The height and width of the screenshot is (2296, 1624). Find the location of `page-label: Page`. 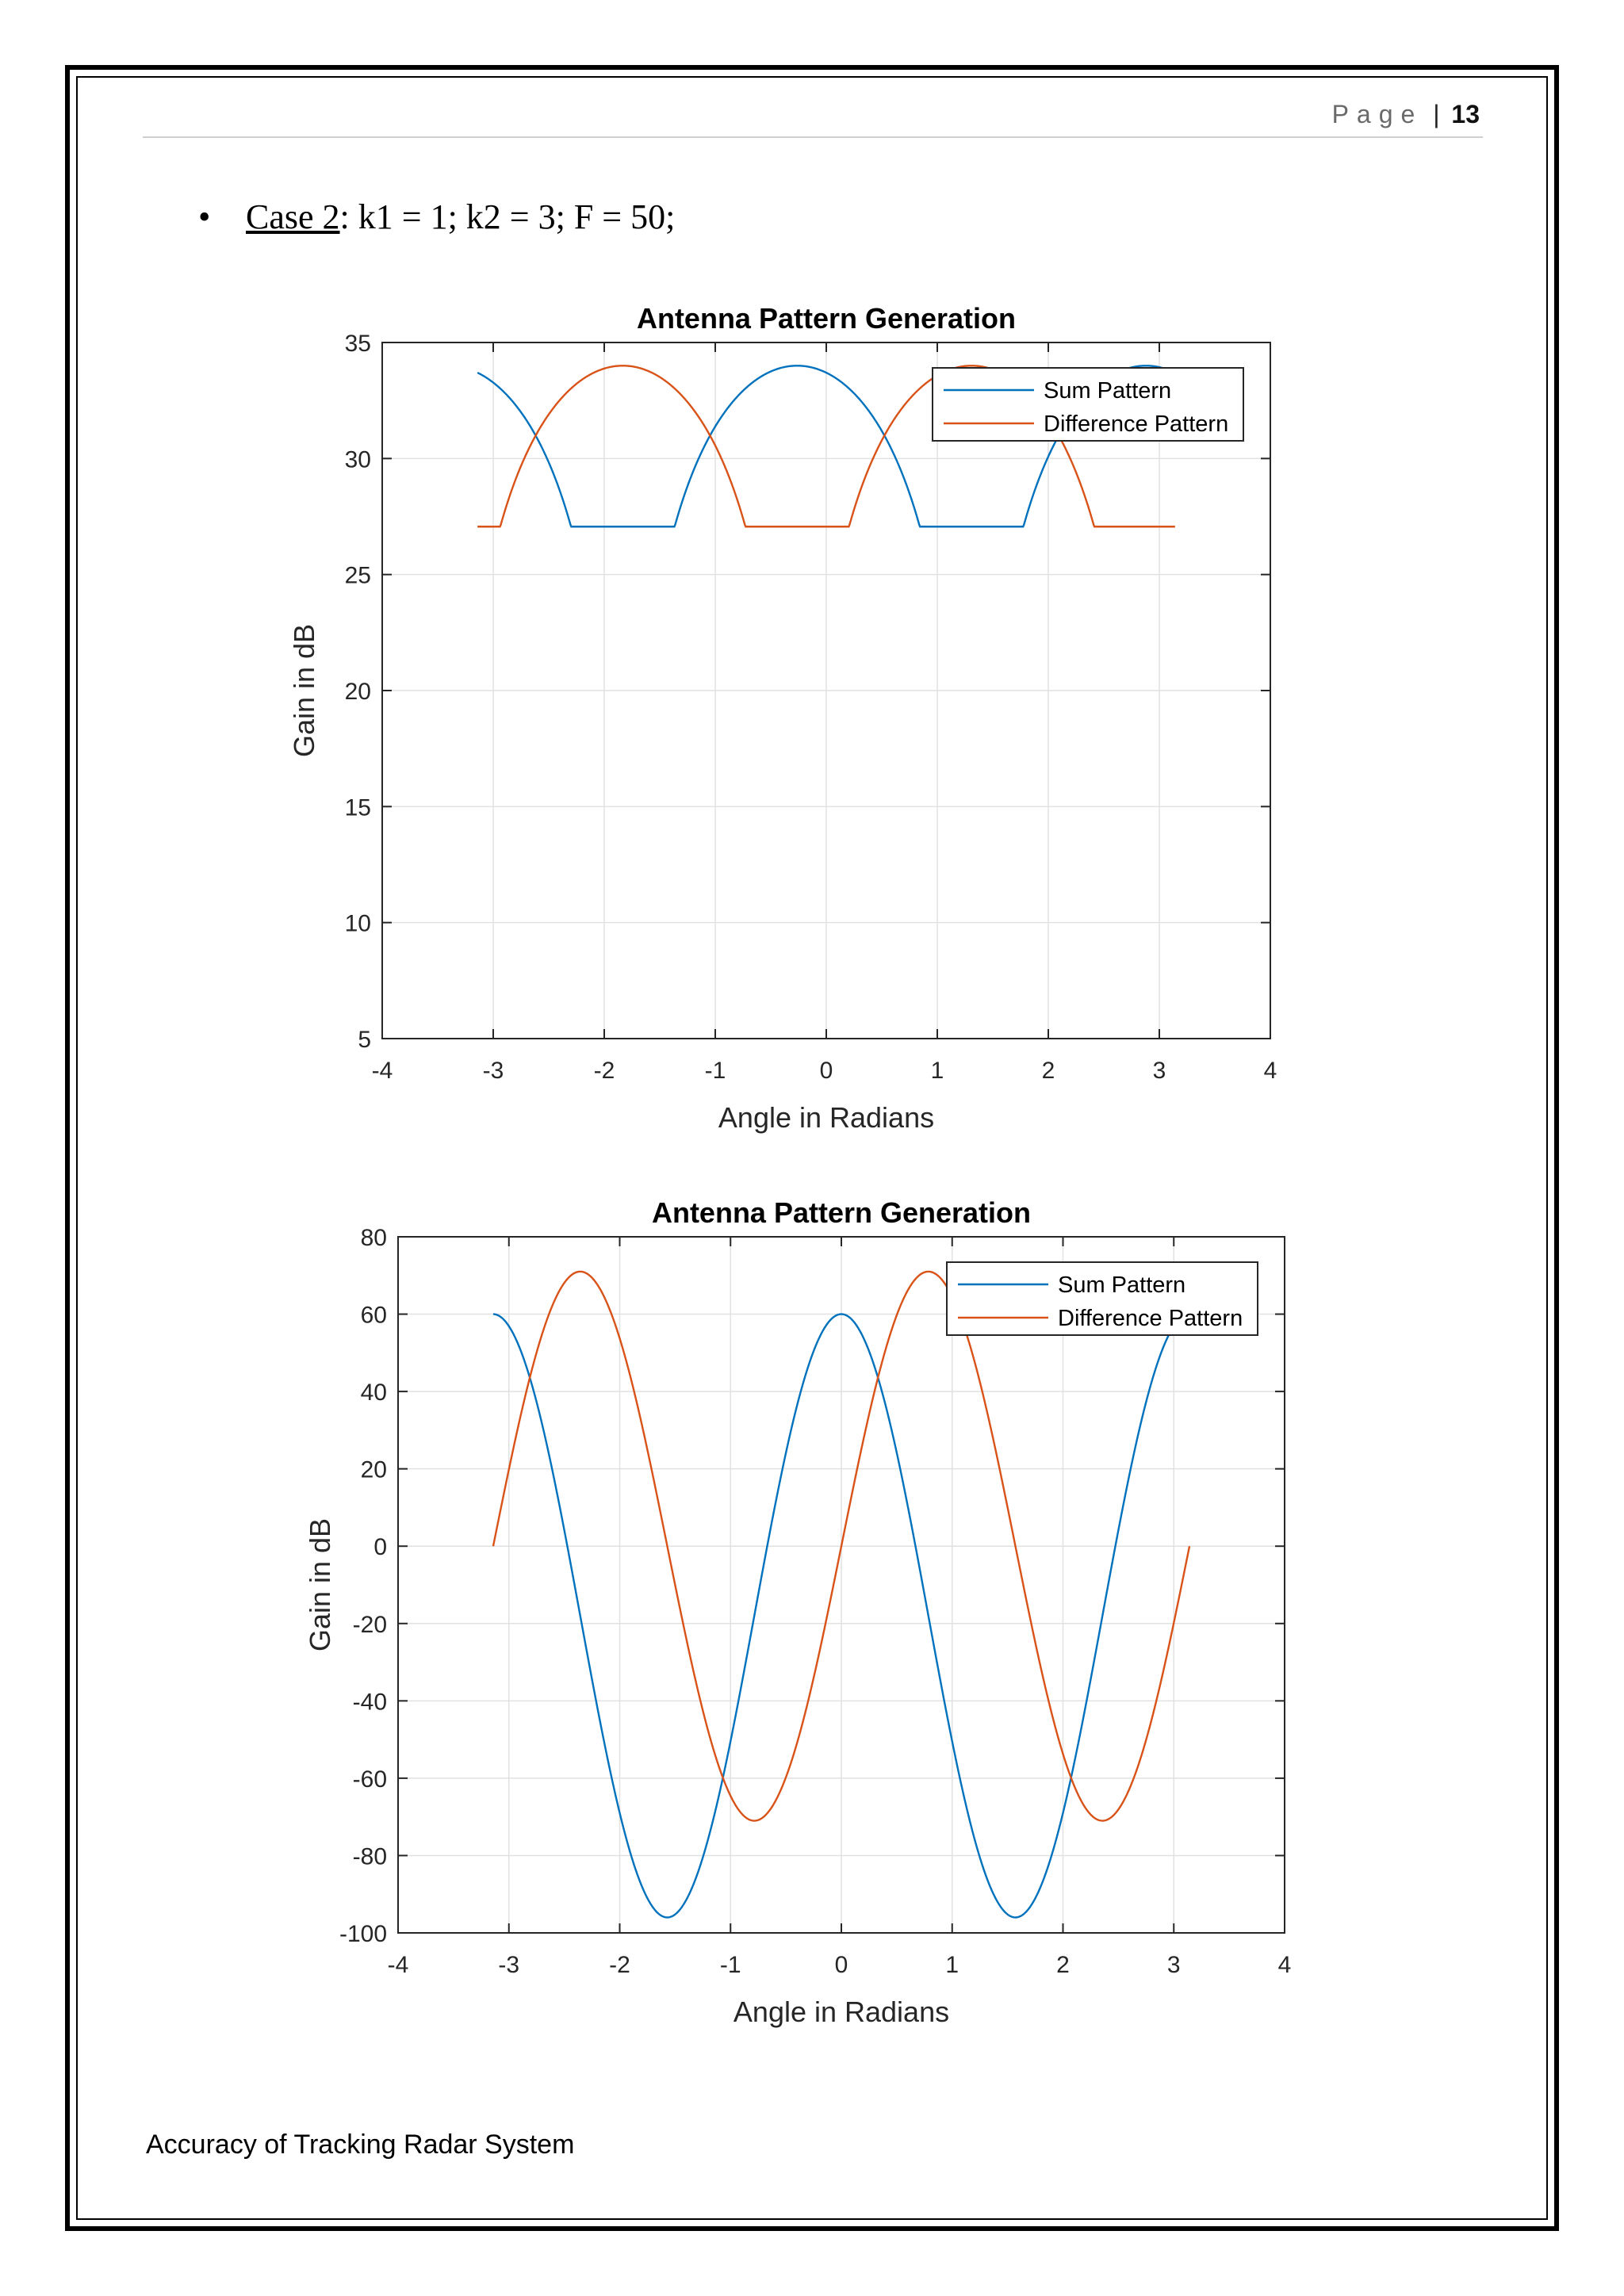

page-label: Page is located at coordinates (1377, 114).